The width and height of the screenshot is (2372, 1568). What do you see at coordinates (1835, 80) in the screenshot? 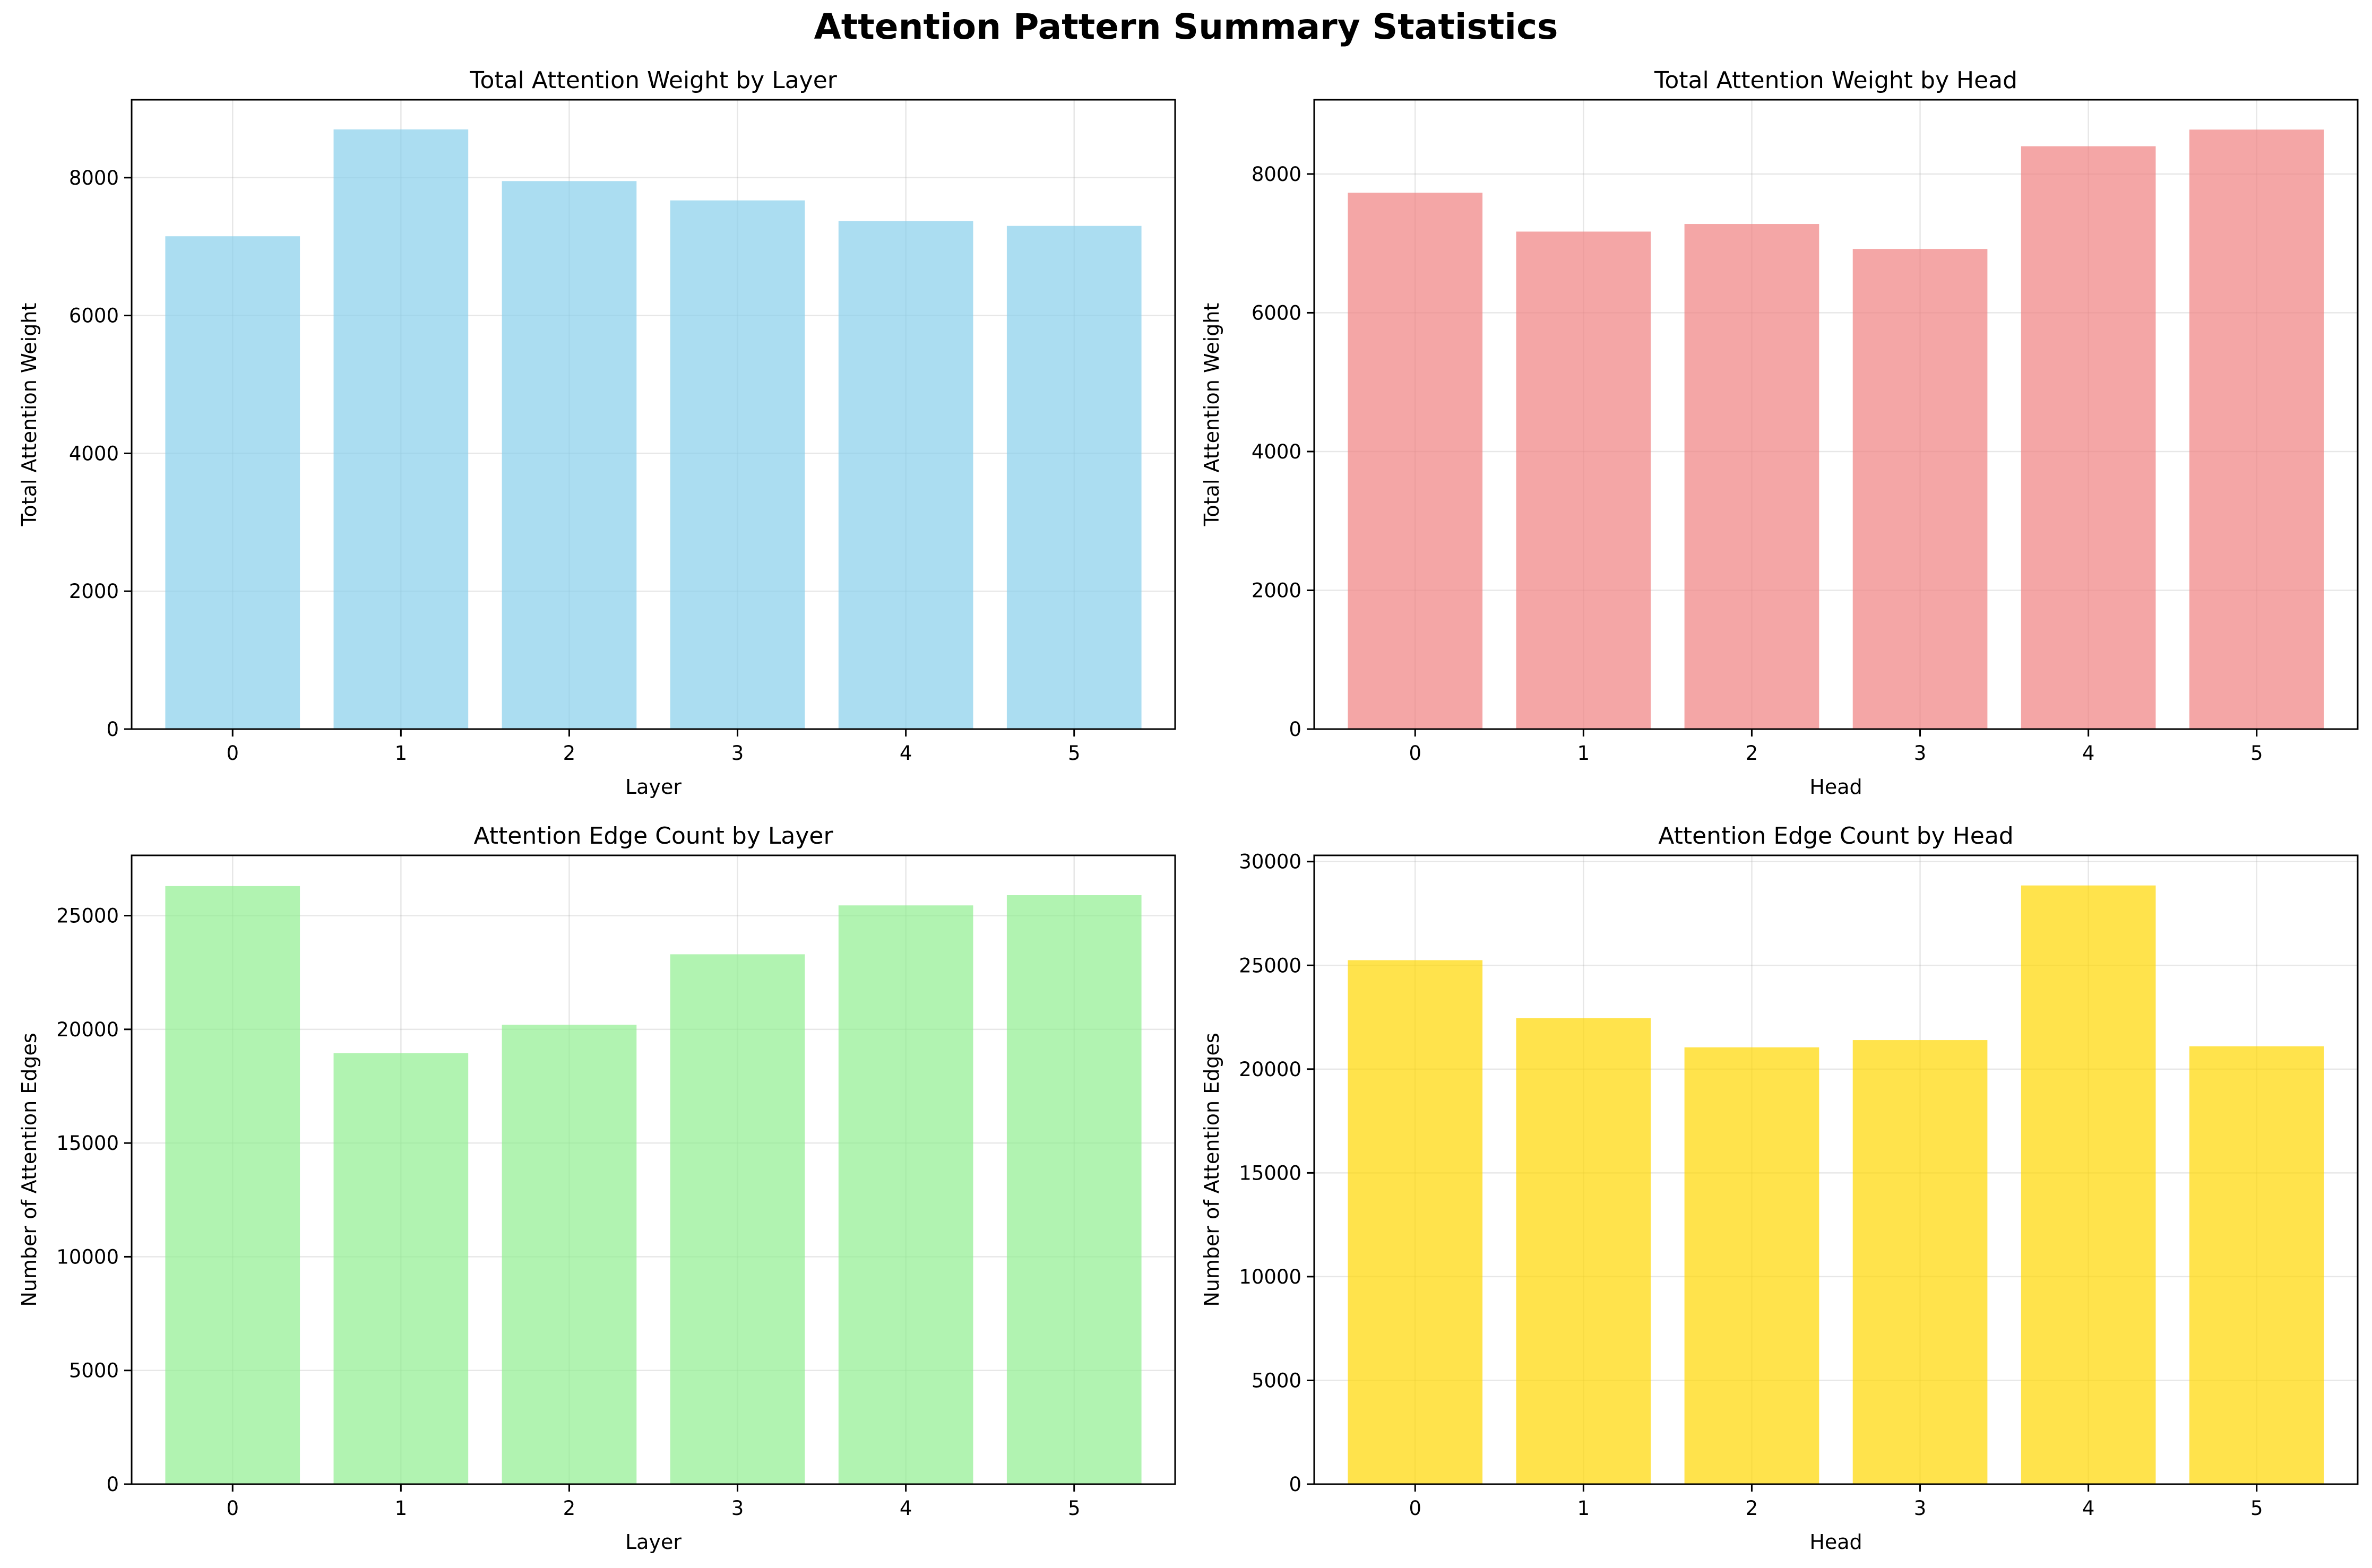
I see `chart-title: Total Attention Weight by Head` at bounding box center [1835, 80].